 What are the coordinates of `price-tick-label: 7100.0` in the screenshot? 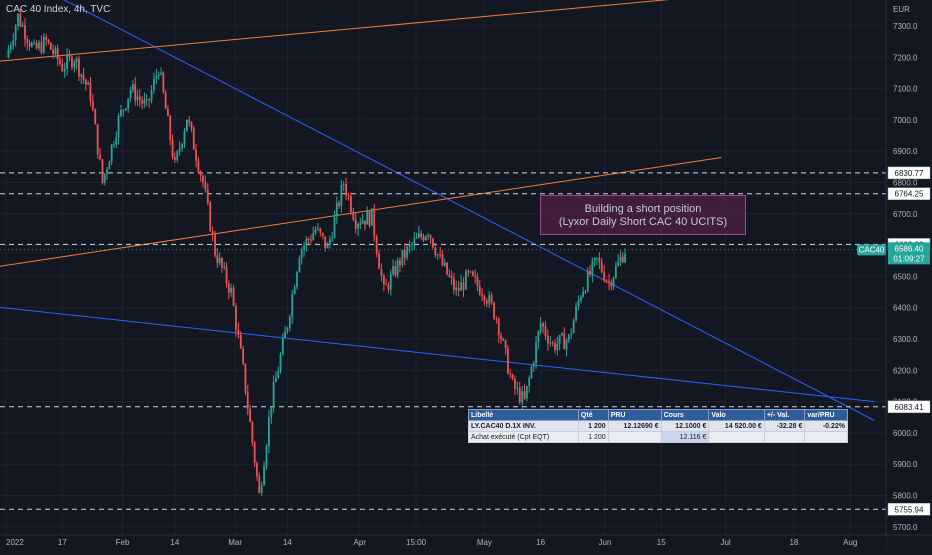 It's located at (905, 89).